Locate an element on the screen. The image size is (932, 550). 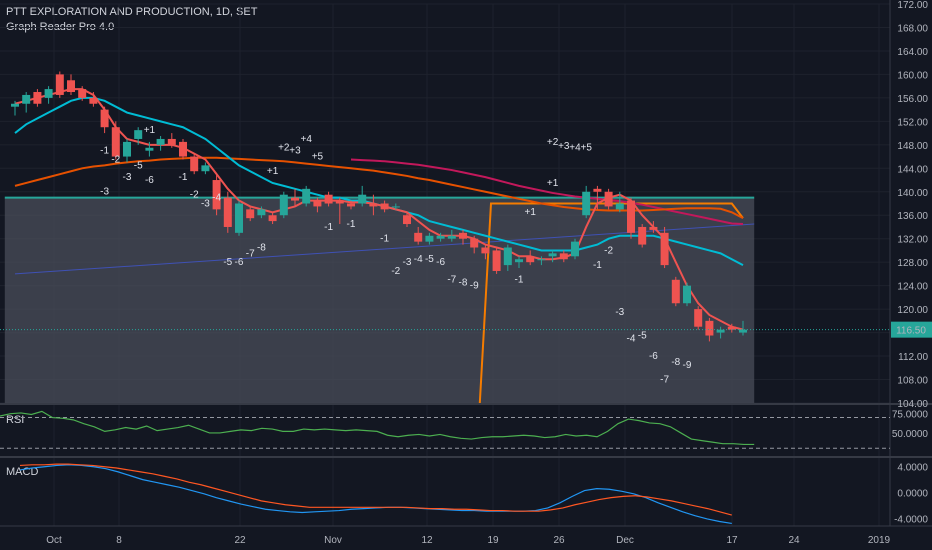
price-tick-label: 120.00 is located at coordinates (912, 310).